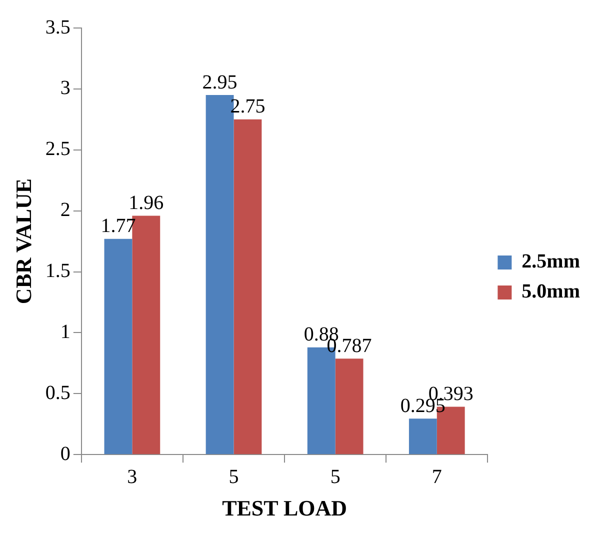 This screenshot has height=535, width=602. What do you see at coordinates (551, 261) in the screenshot?
I see `legend-label: 2.5mm` at bounding box center [551, 261].